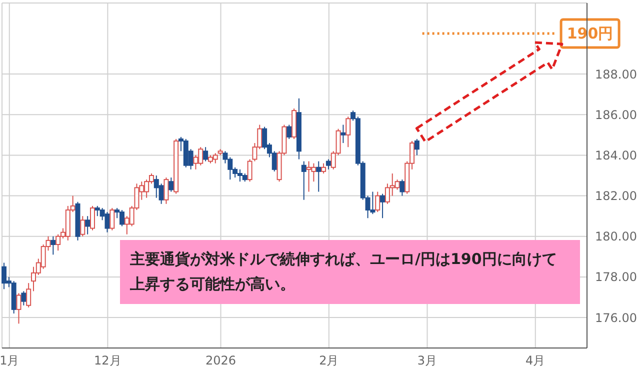  What do you see at coordinates (10, 361) in the screenshot?
I see `x-tick-label: 1月` at bounding box center [10, 361].